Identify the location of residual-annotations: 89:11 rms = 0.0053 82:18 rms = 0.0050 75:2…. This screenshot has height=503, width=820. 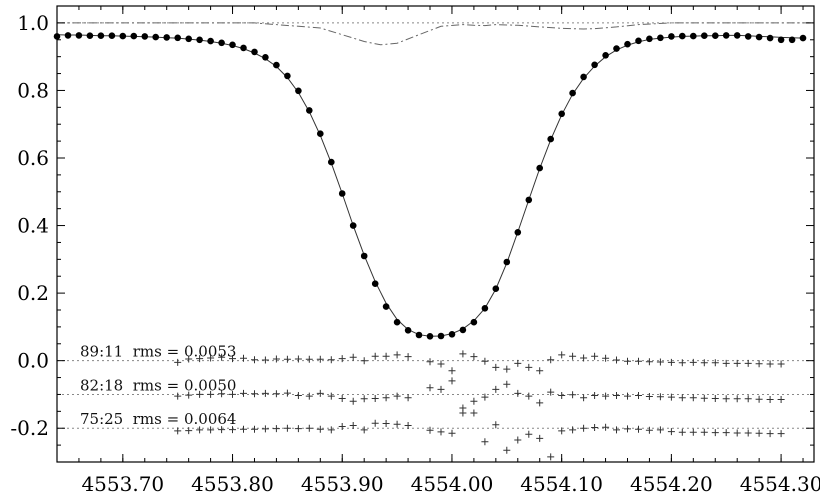
(158, 386).